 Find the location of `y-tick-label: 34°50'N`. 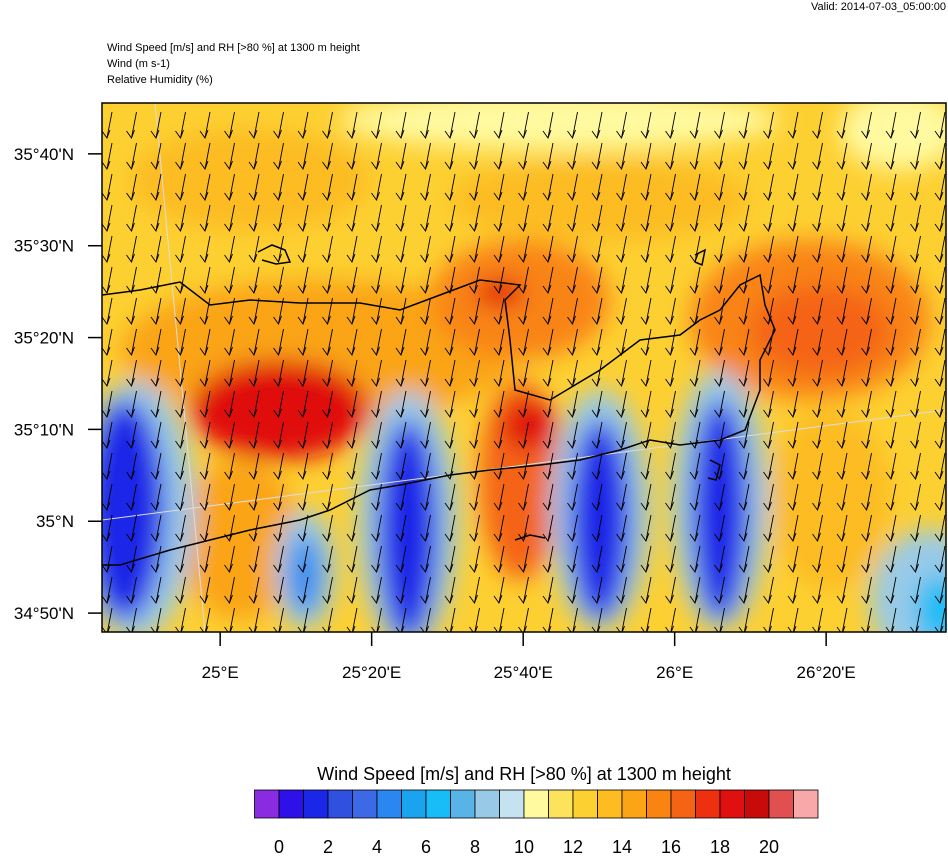

y-tick-label: 34°50'N is located at coordinates (44, 613).